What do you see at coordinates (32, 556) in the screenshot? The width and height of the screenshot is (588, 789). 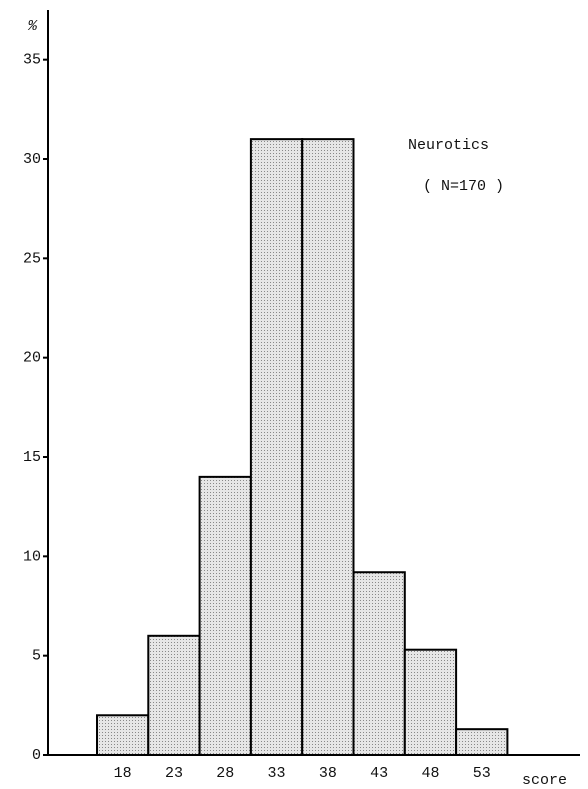 I see `y-tick-label: 10` at bounding box center [32, 556].